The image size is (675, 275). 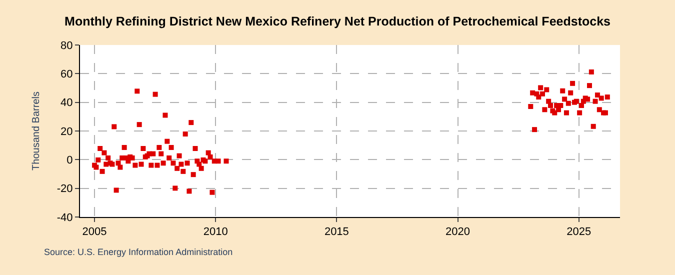 What do you see at coordinates (66, 46) in the screenshot?
I see `y-tick-label: 80` at bounding box center [66, 46].